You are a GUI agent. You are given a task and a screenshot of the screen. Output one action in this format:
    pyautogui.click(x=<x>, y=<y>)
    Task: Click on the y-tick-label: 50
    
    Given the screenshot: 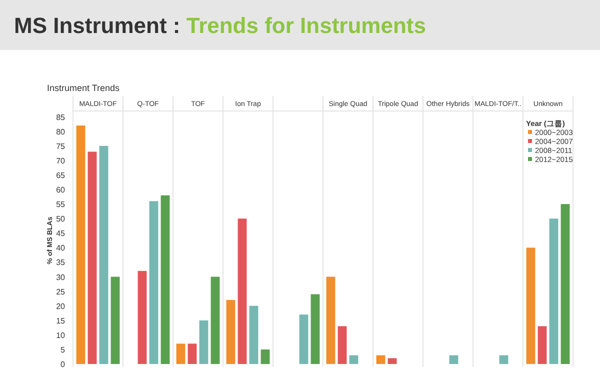 What is the action you would take?
    pyautogui.click(x=61, y=219)
    